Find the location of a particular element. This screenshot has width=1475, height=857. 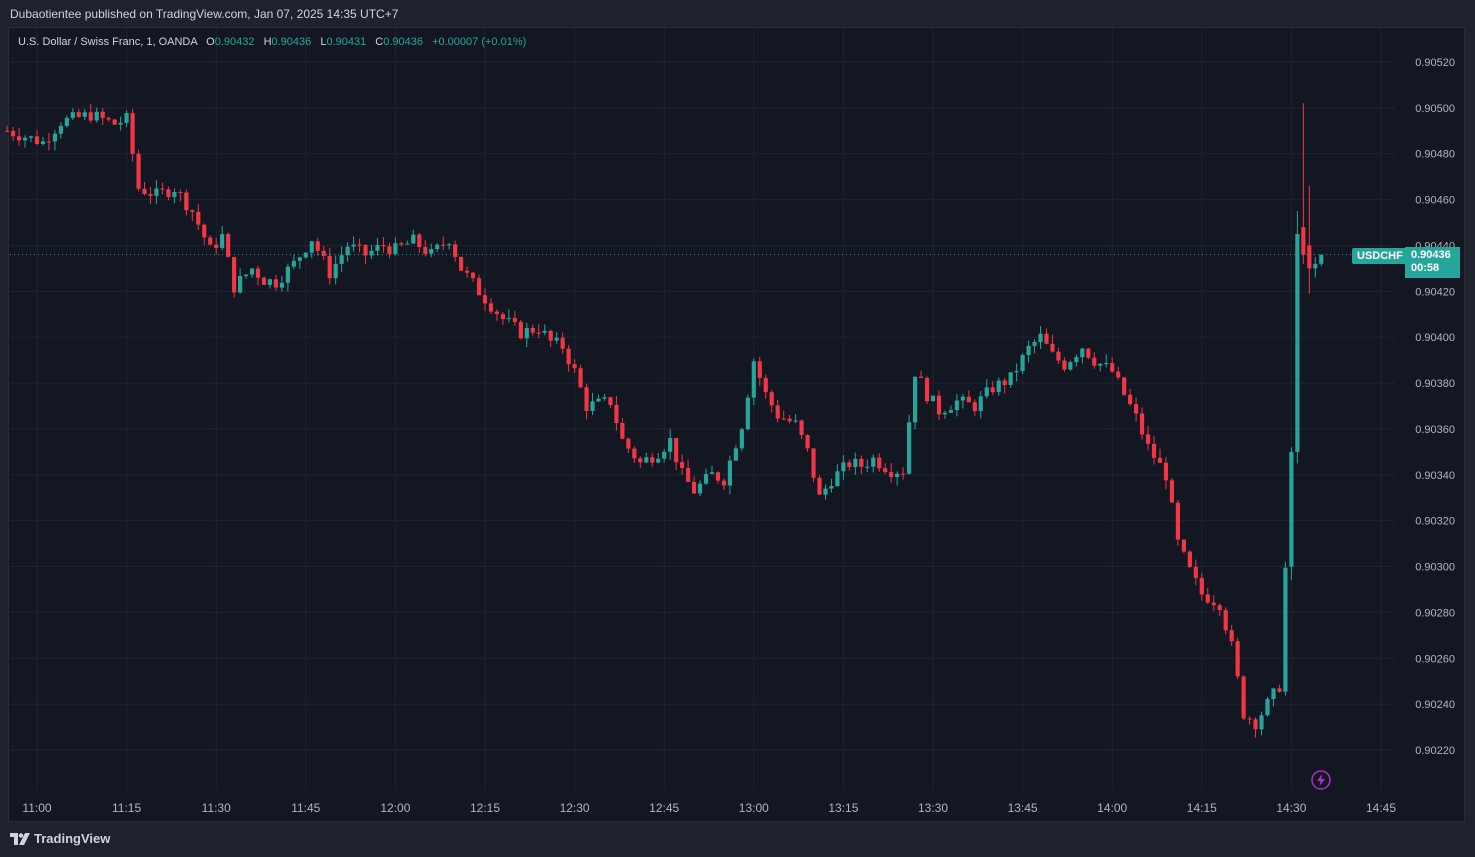

bar-countdown: 00:58 is located at coordinates (1425, 268).